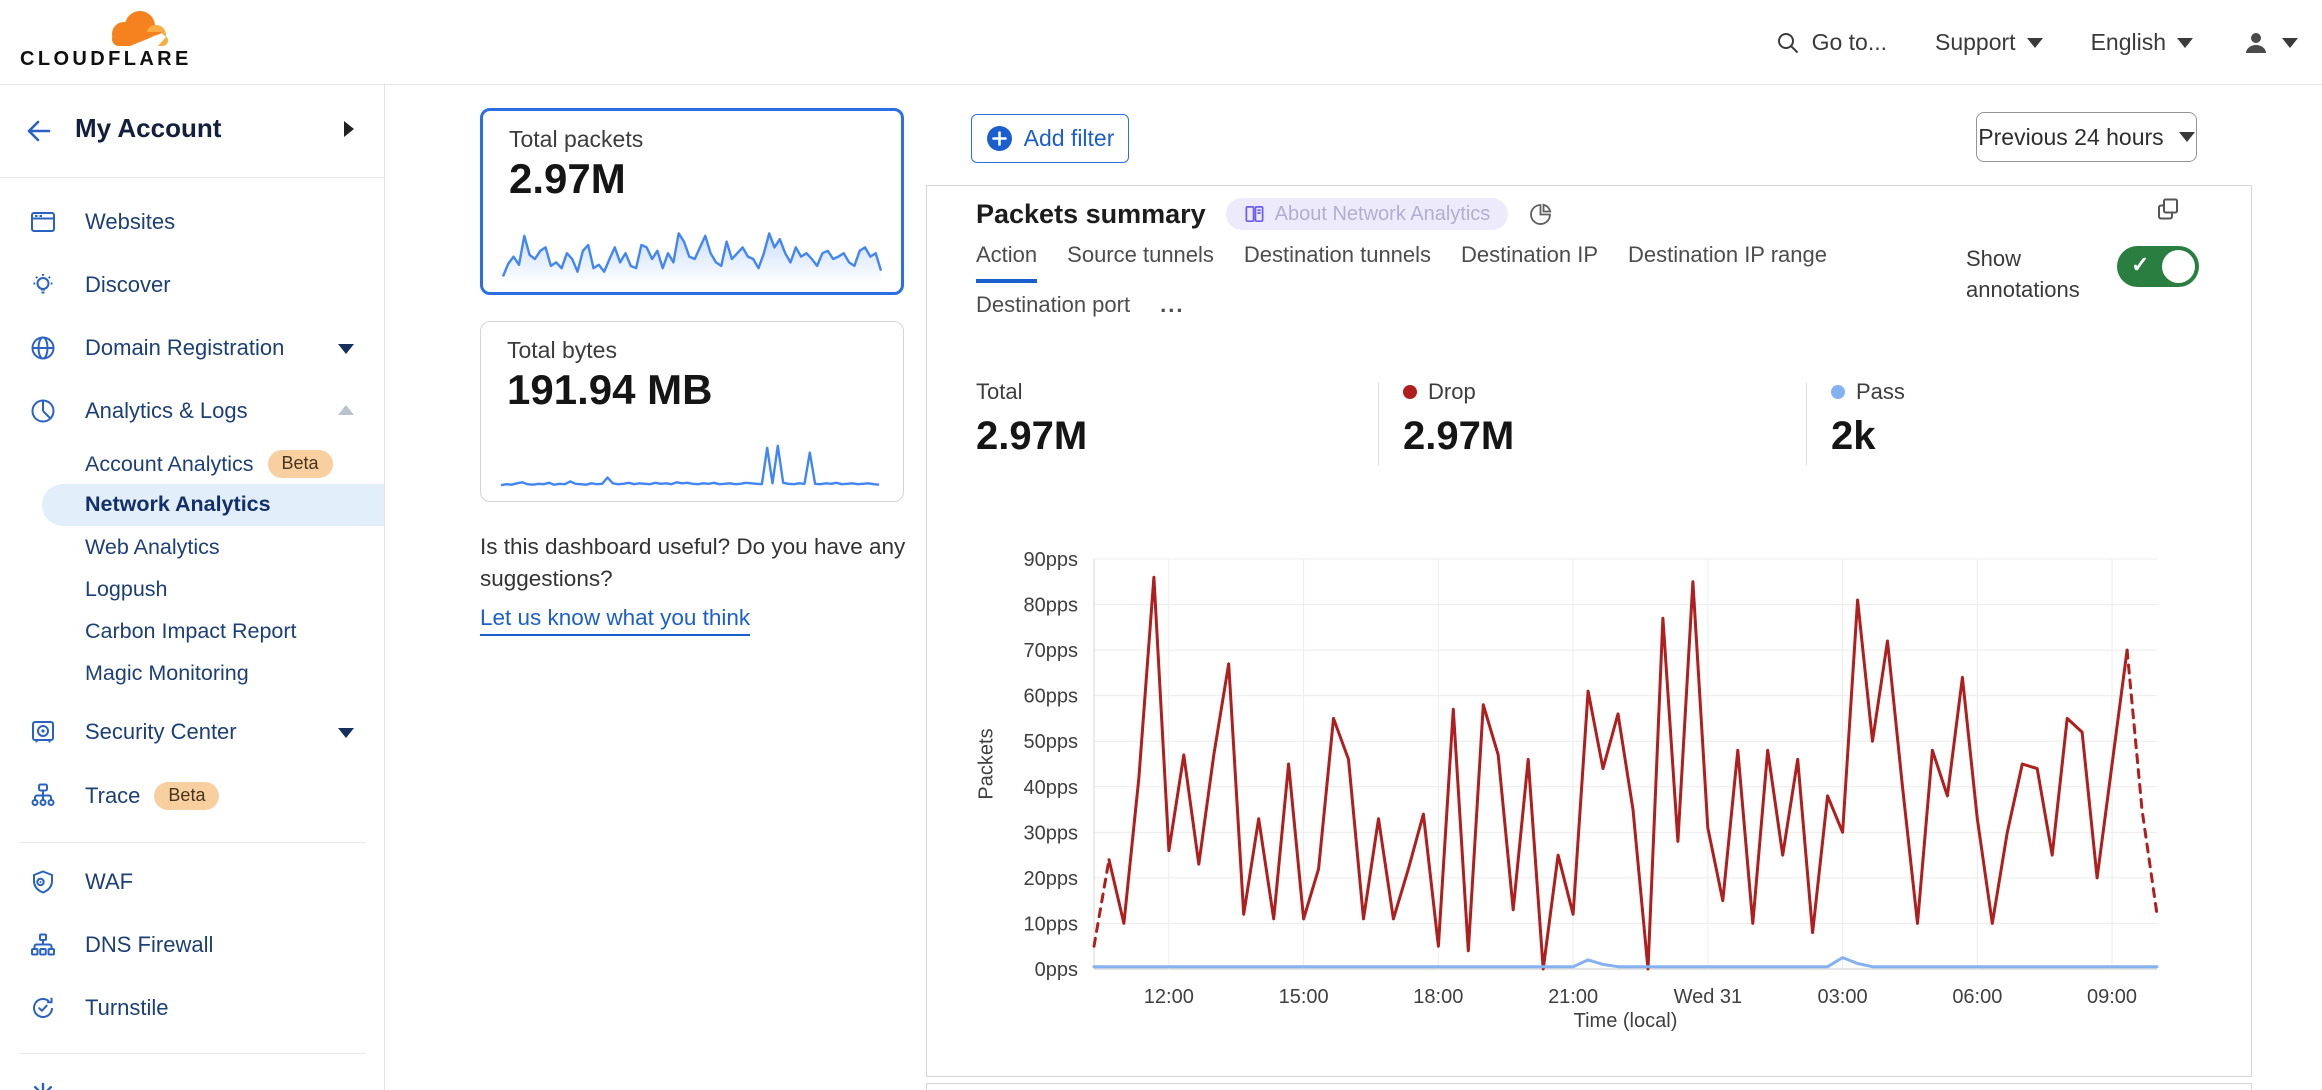 This screenshot has width=2322, height=1090. I want to click on chevron-right-icon, so click(349, 129).